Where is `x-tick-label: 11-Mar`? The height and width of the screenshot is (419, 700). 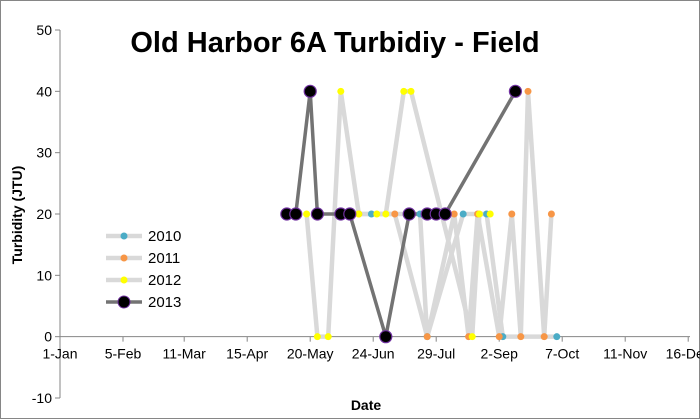
x-tick-label: 11-Mar is located at coordinates (185, 354).